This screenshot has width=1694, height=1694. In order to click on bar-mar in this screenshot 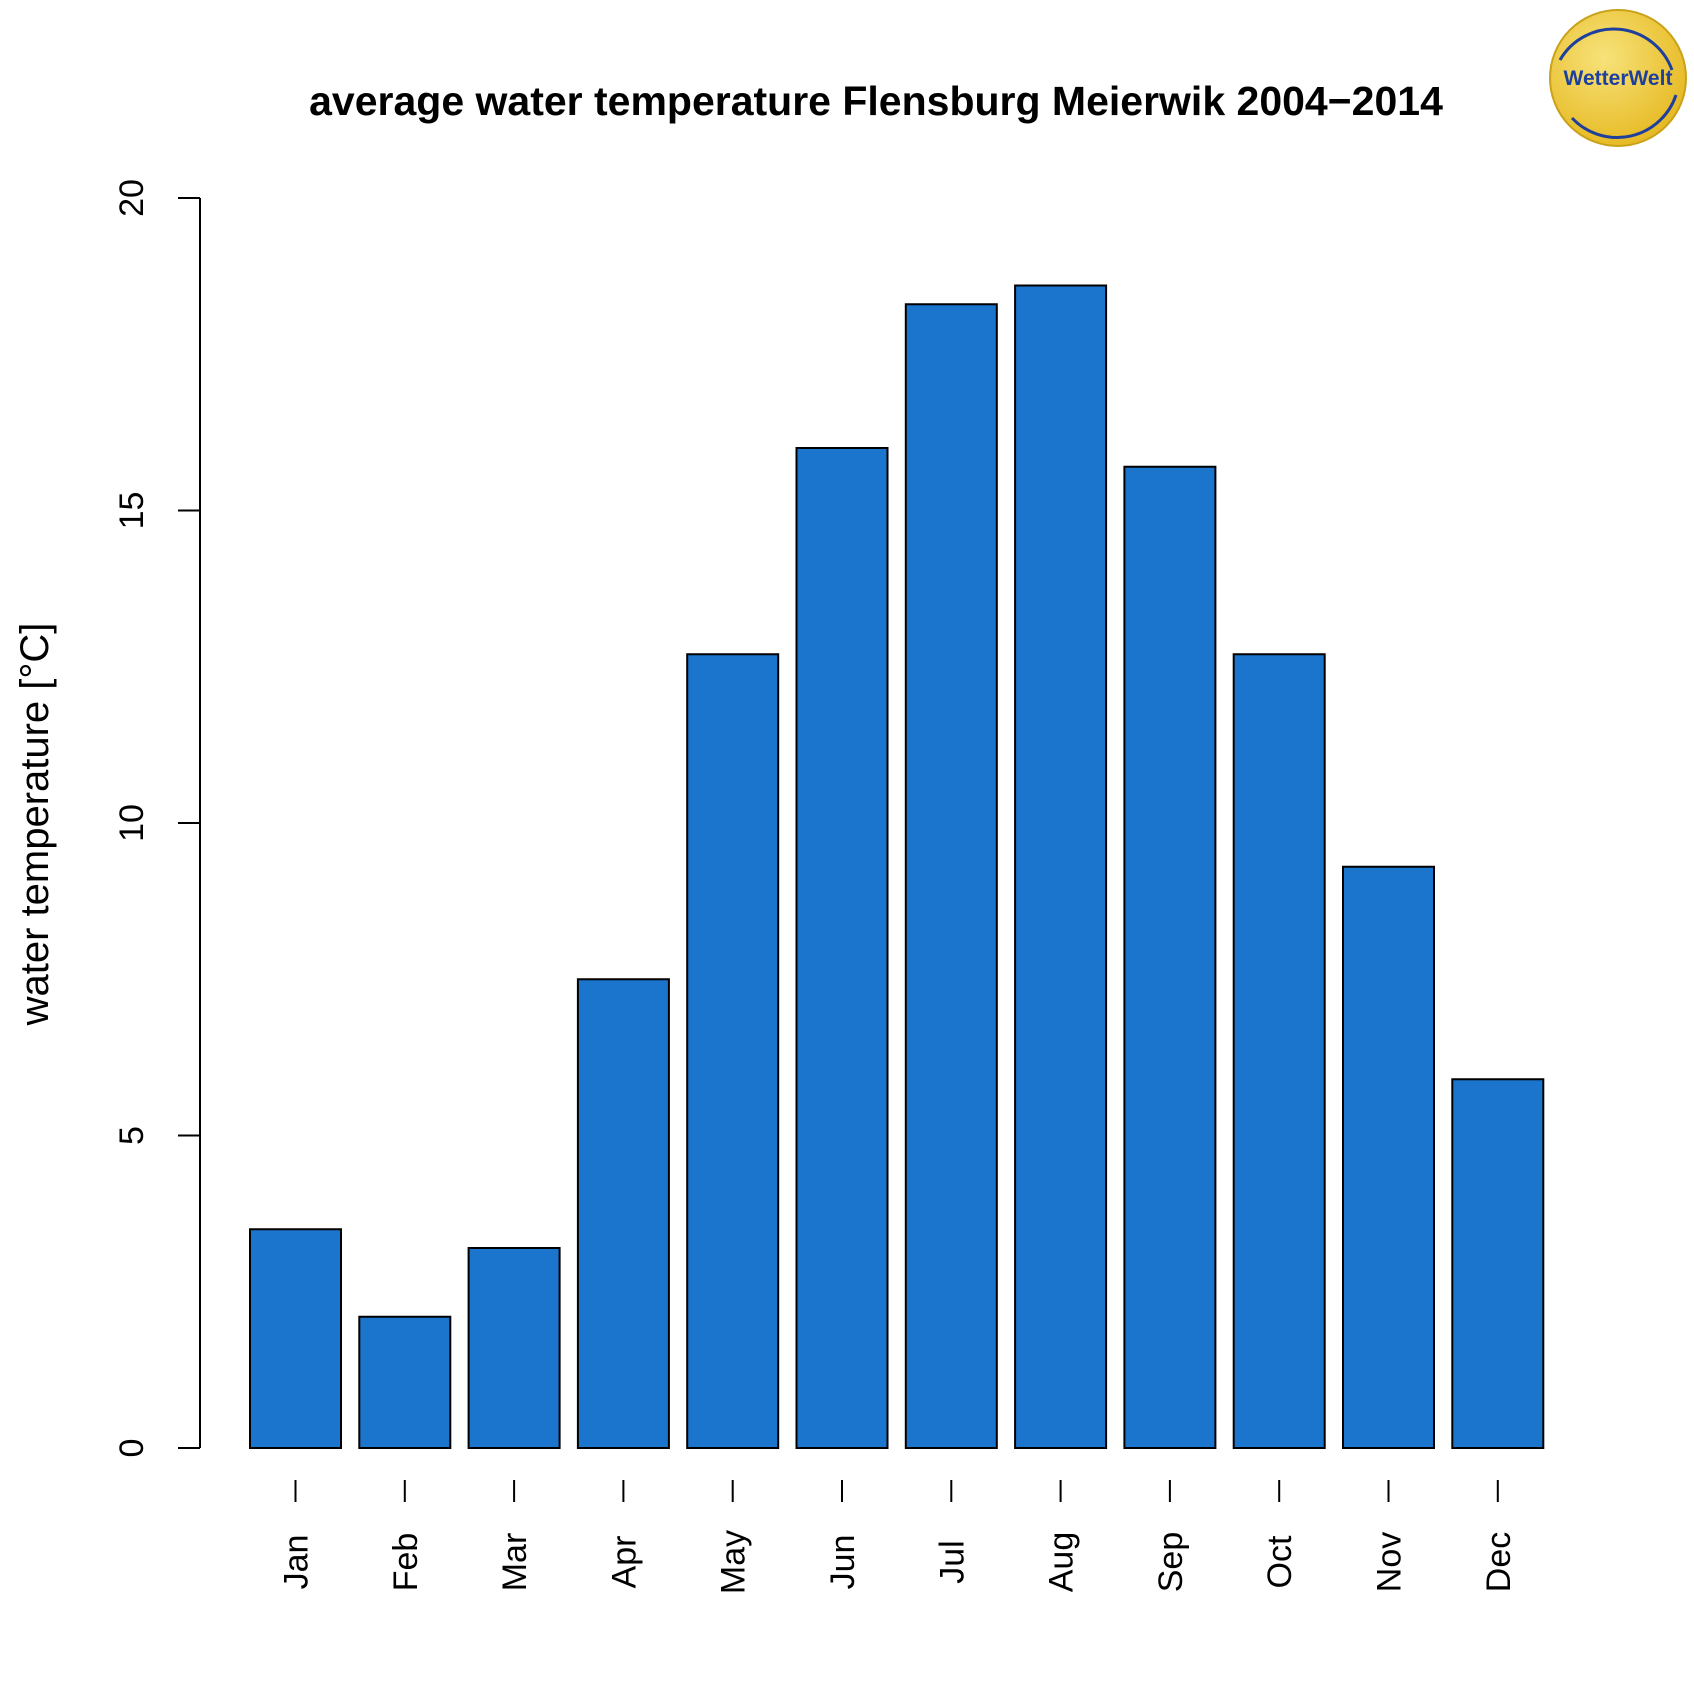, I will do `click(514, 1348)`.